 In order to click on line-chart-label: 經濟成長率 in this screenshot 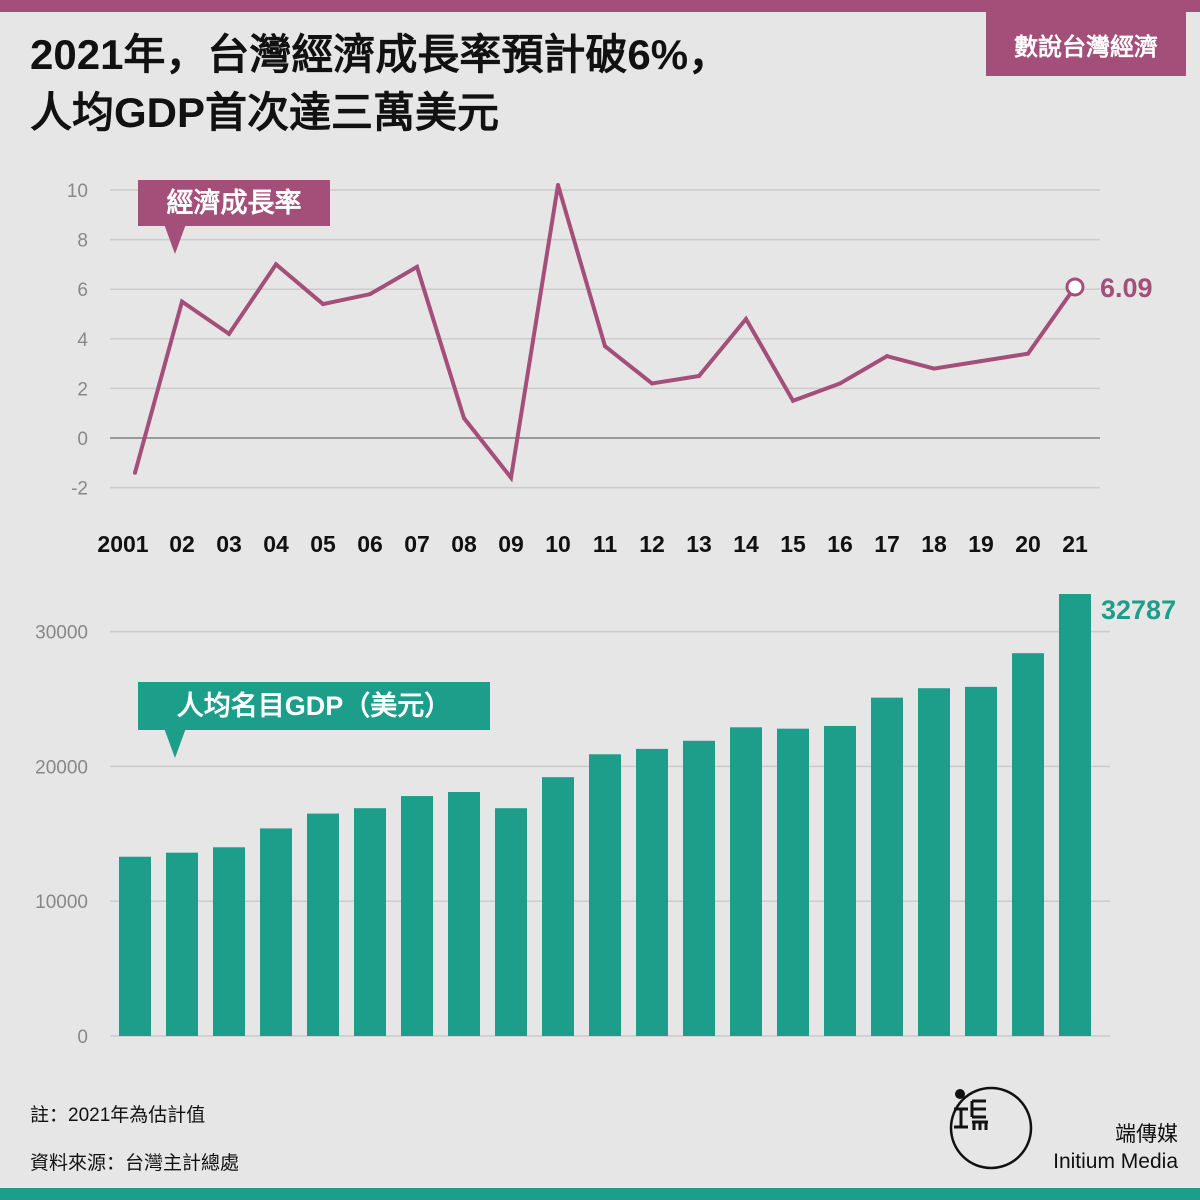, I will do `click(234, 202)`.